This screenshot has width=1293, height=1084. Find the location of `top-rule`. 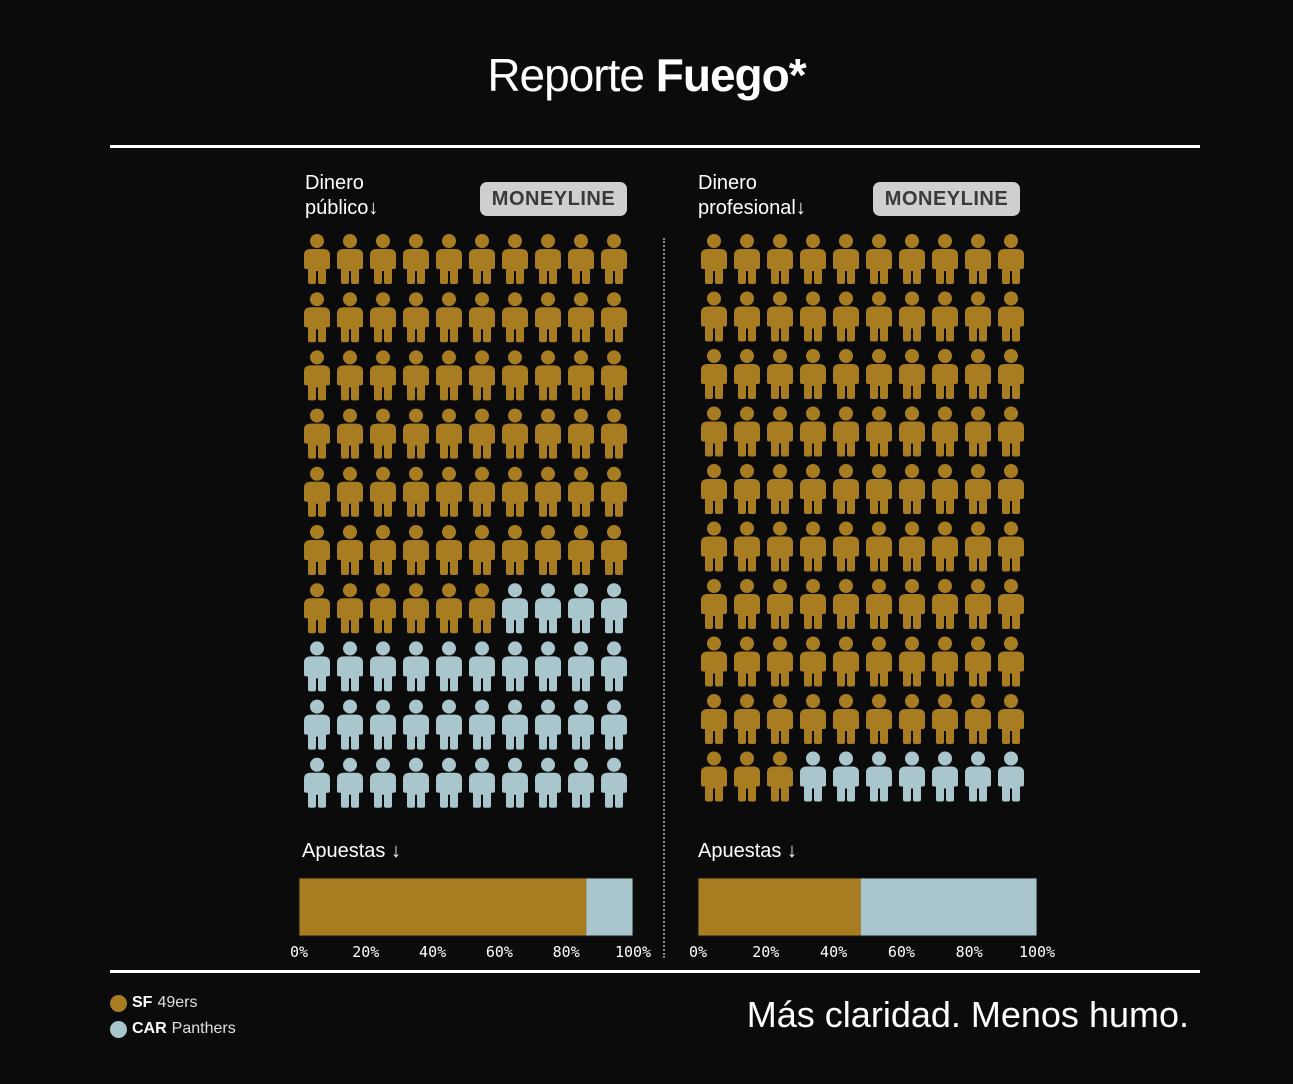

top-rule is located at coordinates (655, 146).